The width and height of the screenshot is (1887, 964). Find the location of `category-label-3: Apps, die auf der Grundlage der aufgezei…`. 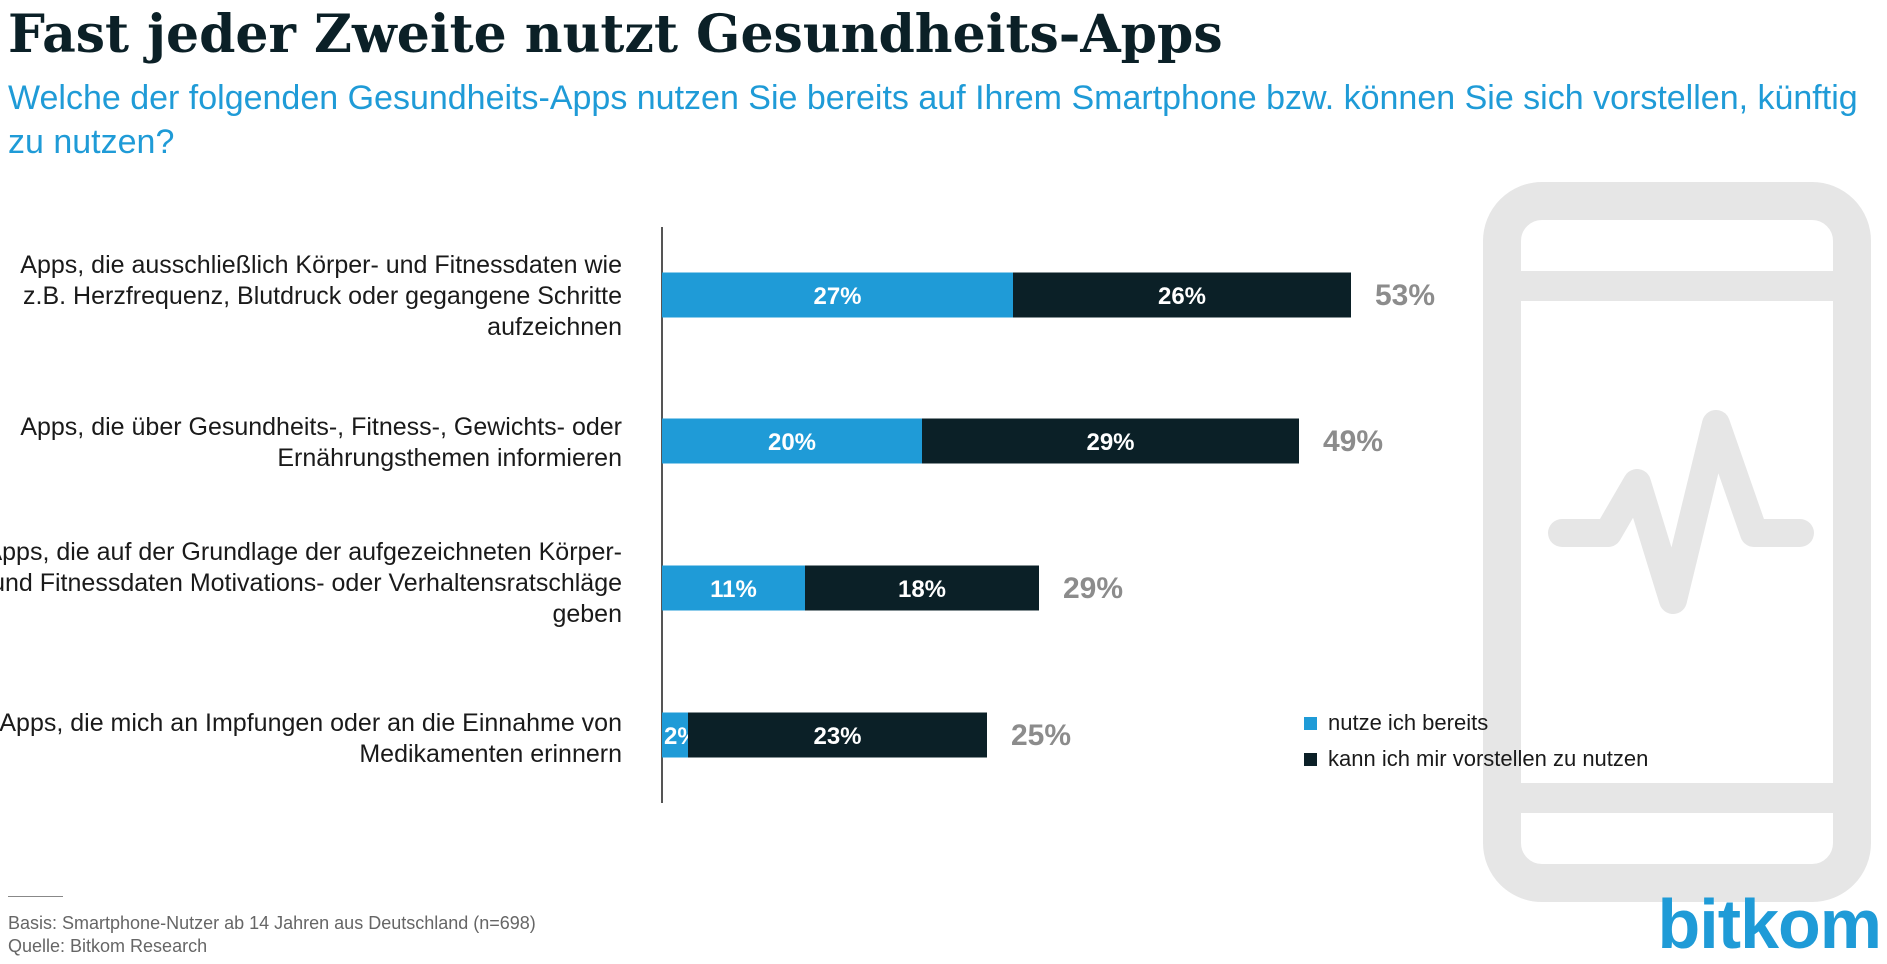

category-label-3: Apps, die auf der Grundlage der aufgezei… is located at coordinates (311, 583).